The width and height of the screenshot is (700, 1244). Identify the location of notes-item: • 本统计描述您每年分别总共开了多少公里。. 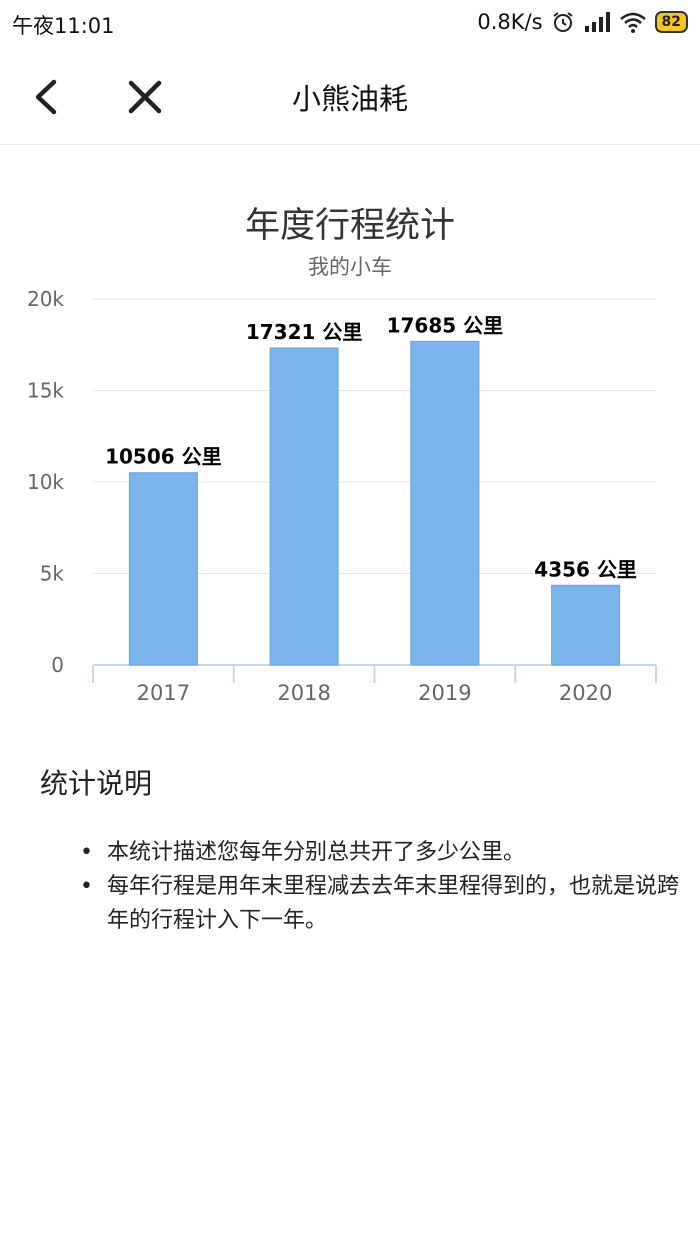
(360, 853).